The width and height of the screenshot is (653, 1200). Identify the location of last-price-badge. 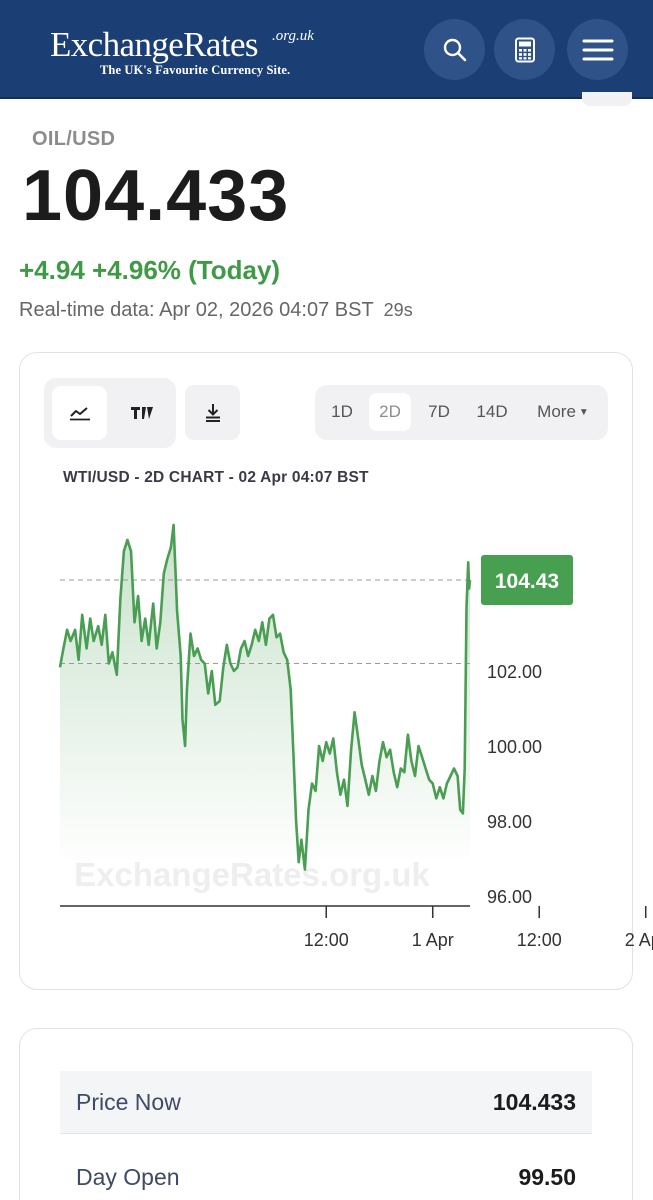
(527, 579).